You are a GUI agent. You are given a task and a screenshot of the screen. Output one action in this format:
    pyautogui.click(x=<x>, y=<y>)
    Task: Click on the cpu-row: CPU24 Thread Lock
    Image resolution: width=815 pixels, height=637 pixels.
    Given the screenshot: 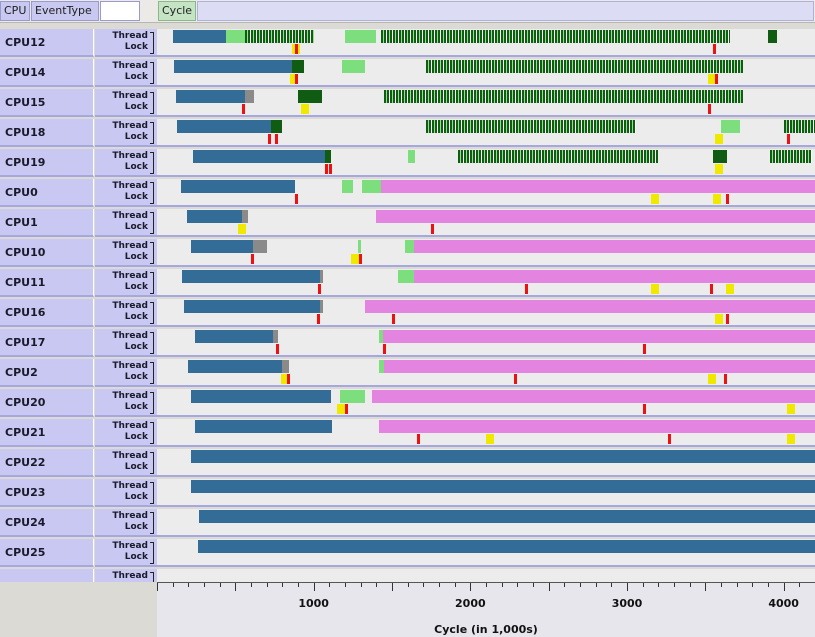 What is the action you would take?
    pyautogui.click(x=407, y=524)
    